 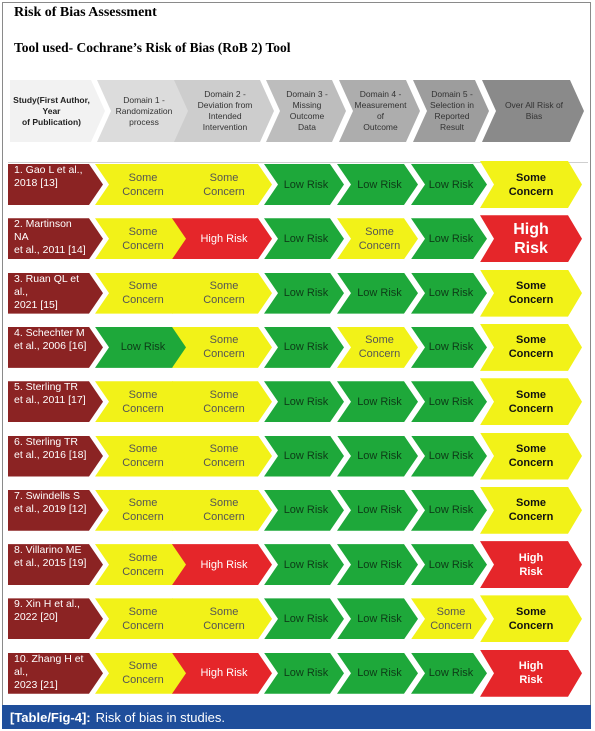 I want to click on domain-4-cell: Some Concern, so click(x=377, y=238).